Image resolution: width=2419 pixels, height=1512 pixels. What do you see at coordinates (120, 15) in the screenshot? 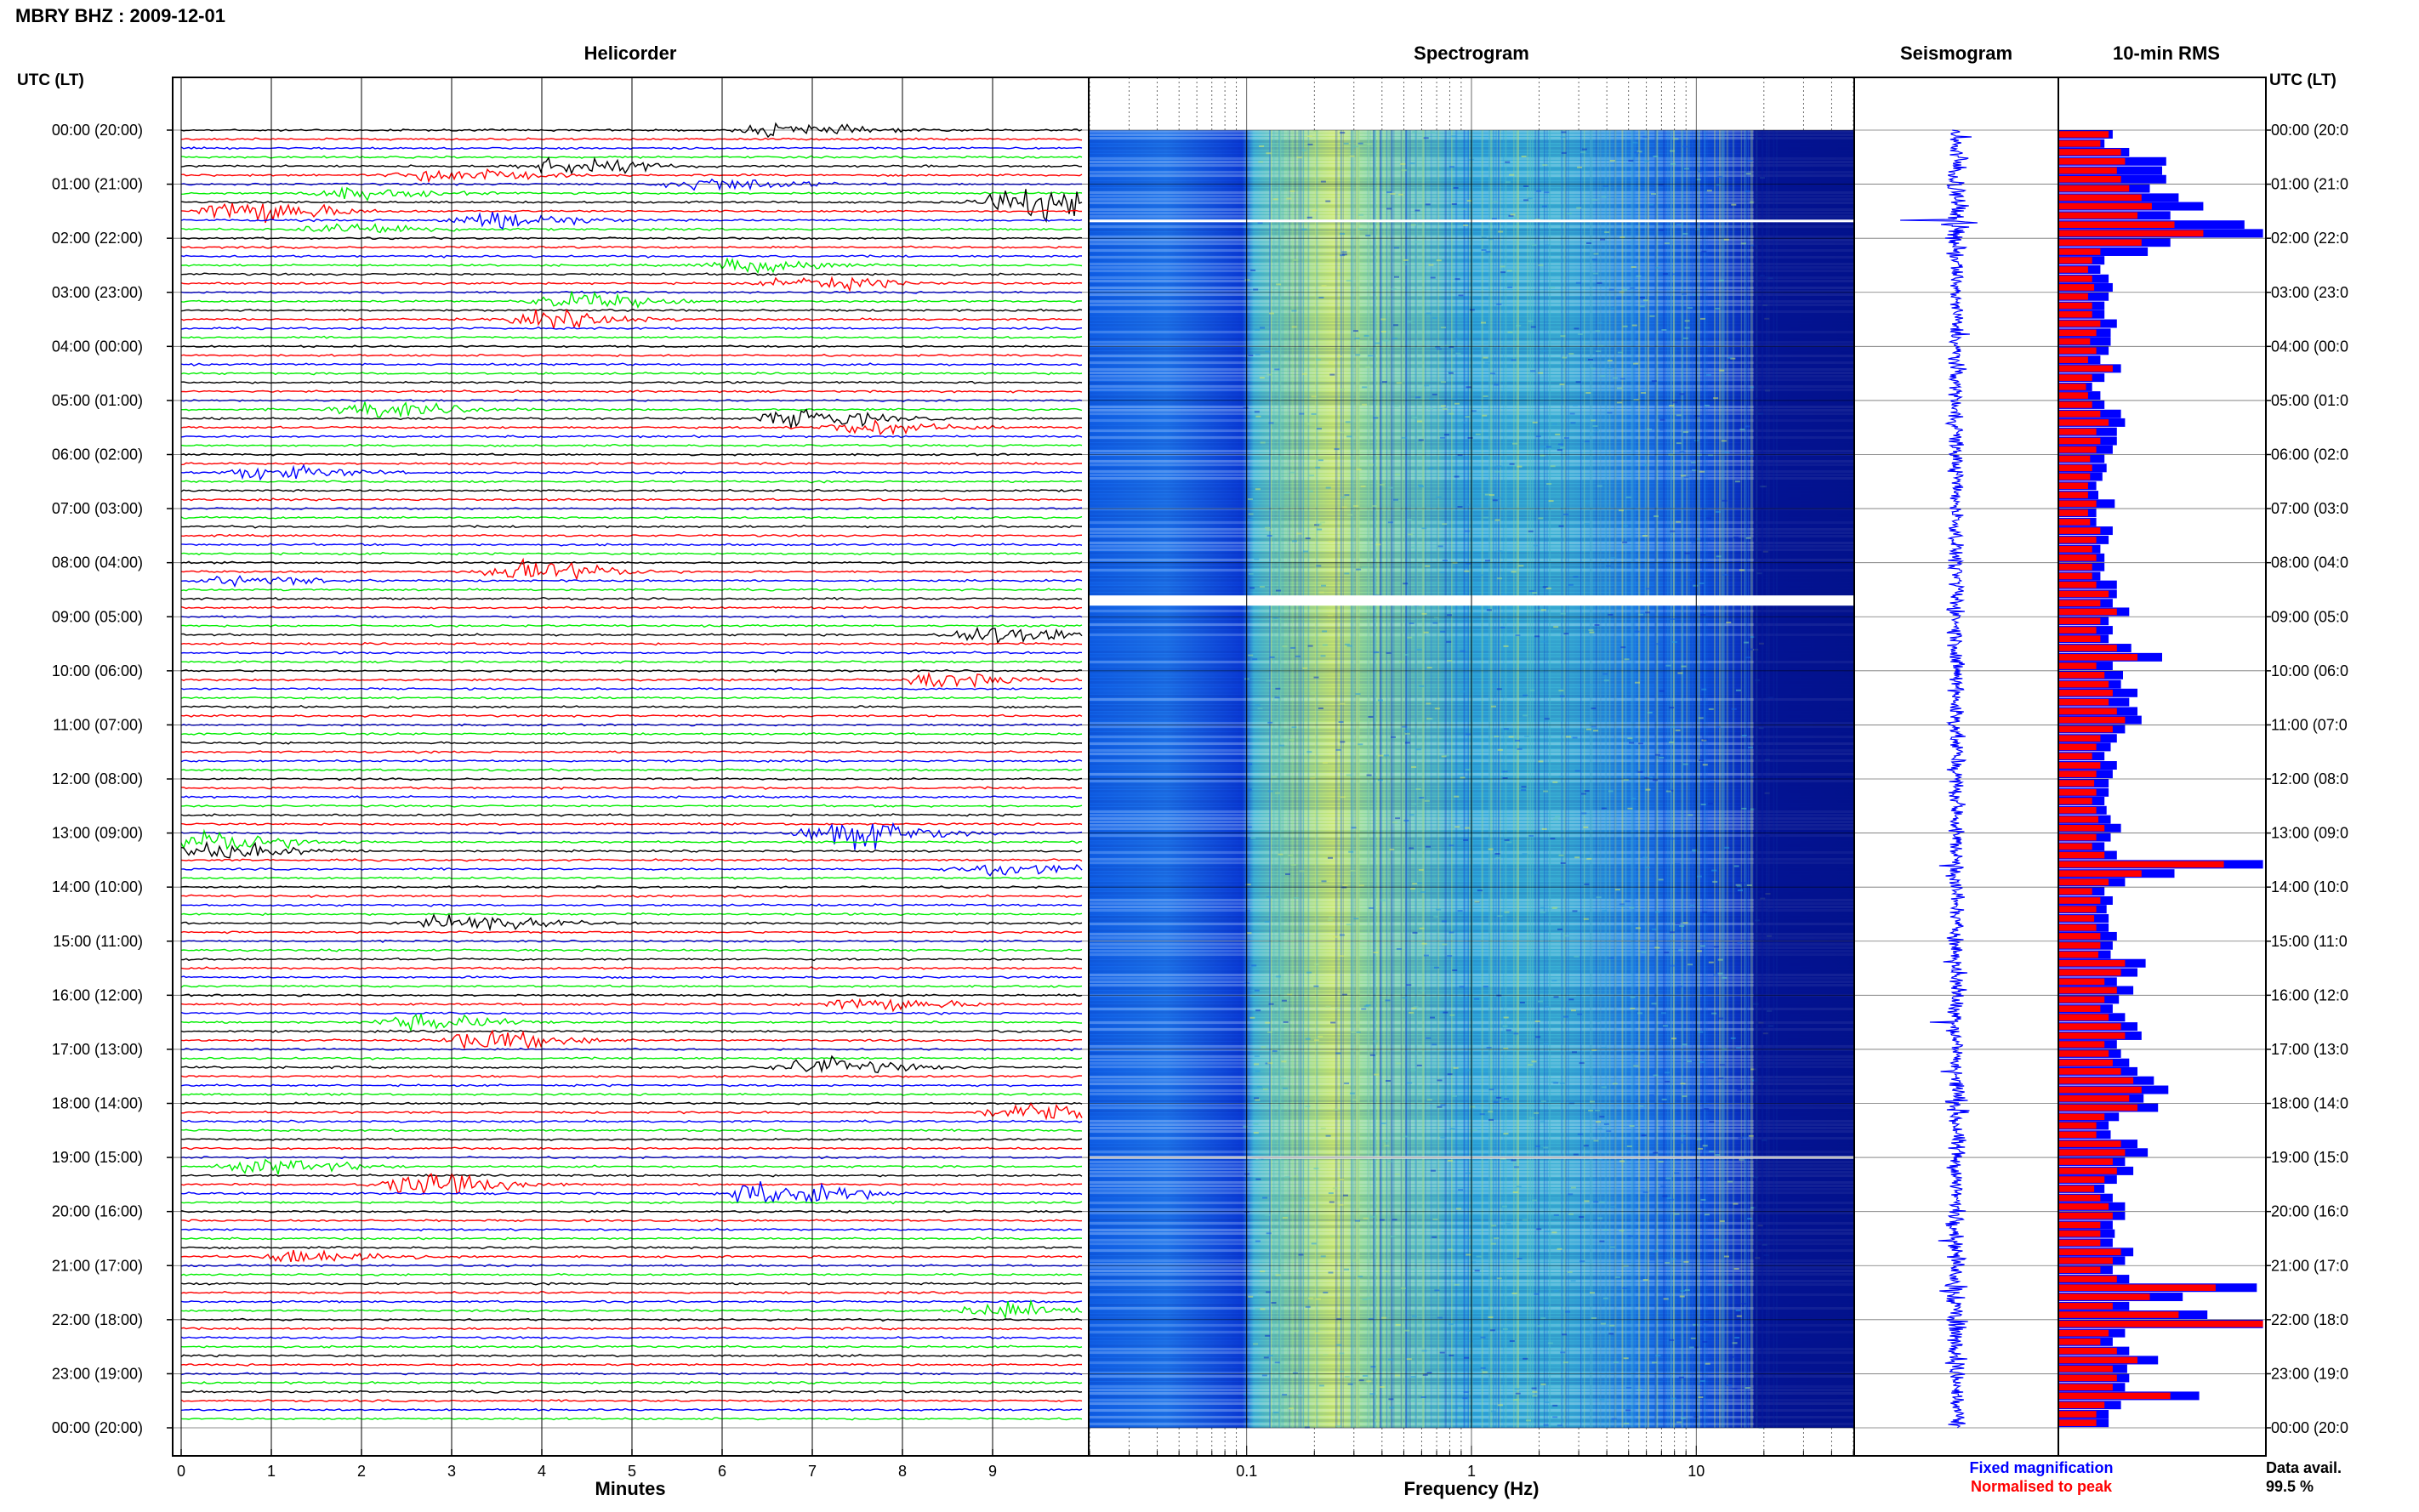
I see `figure-title: MBRY BHZ : 2009-12-01` at bounding box center [120, 15].